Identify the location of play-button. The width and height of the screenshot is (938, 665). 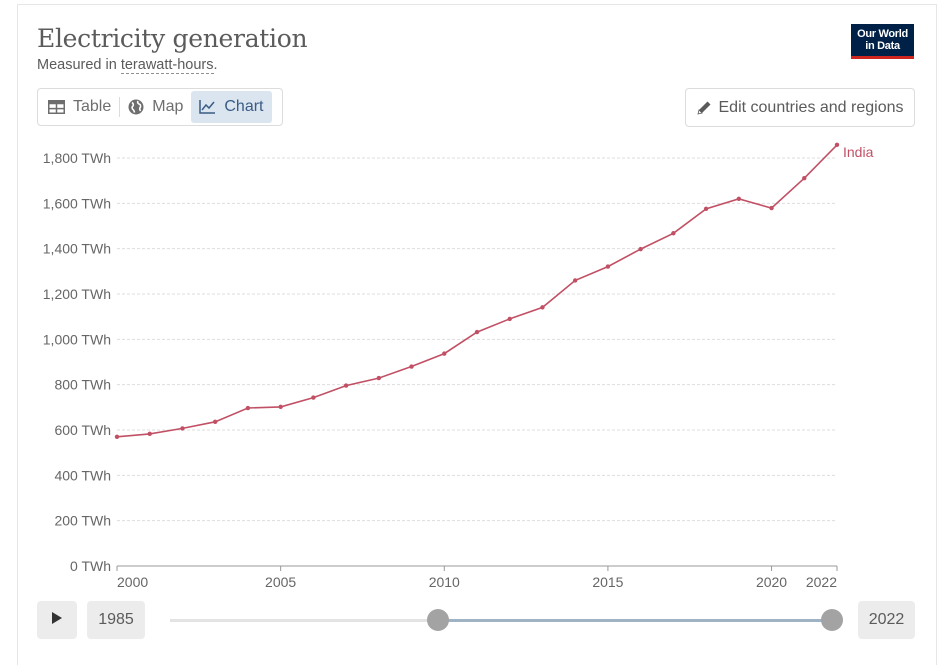
(57, 620).